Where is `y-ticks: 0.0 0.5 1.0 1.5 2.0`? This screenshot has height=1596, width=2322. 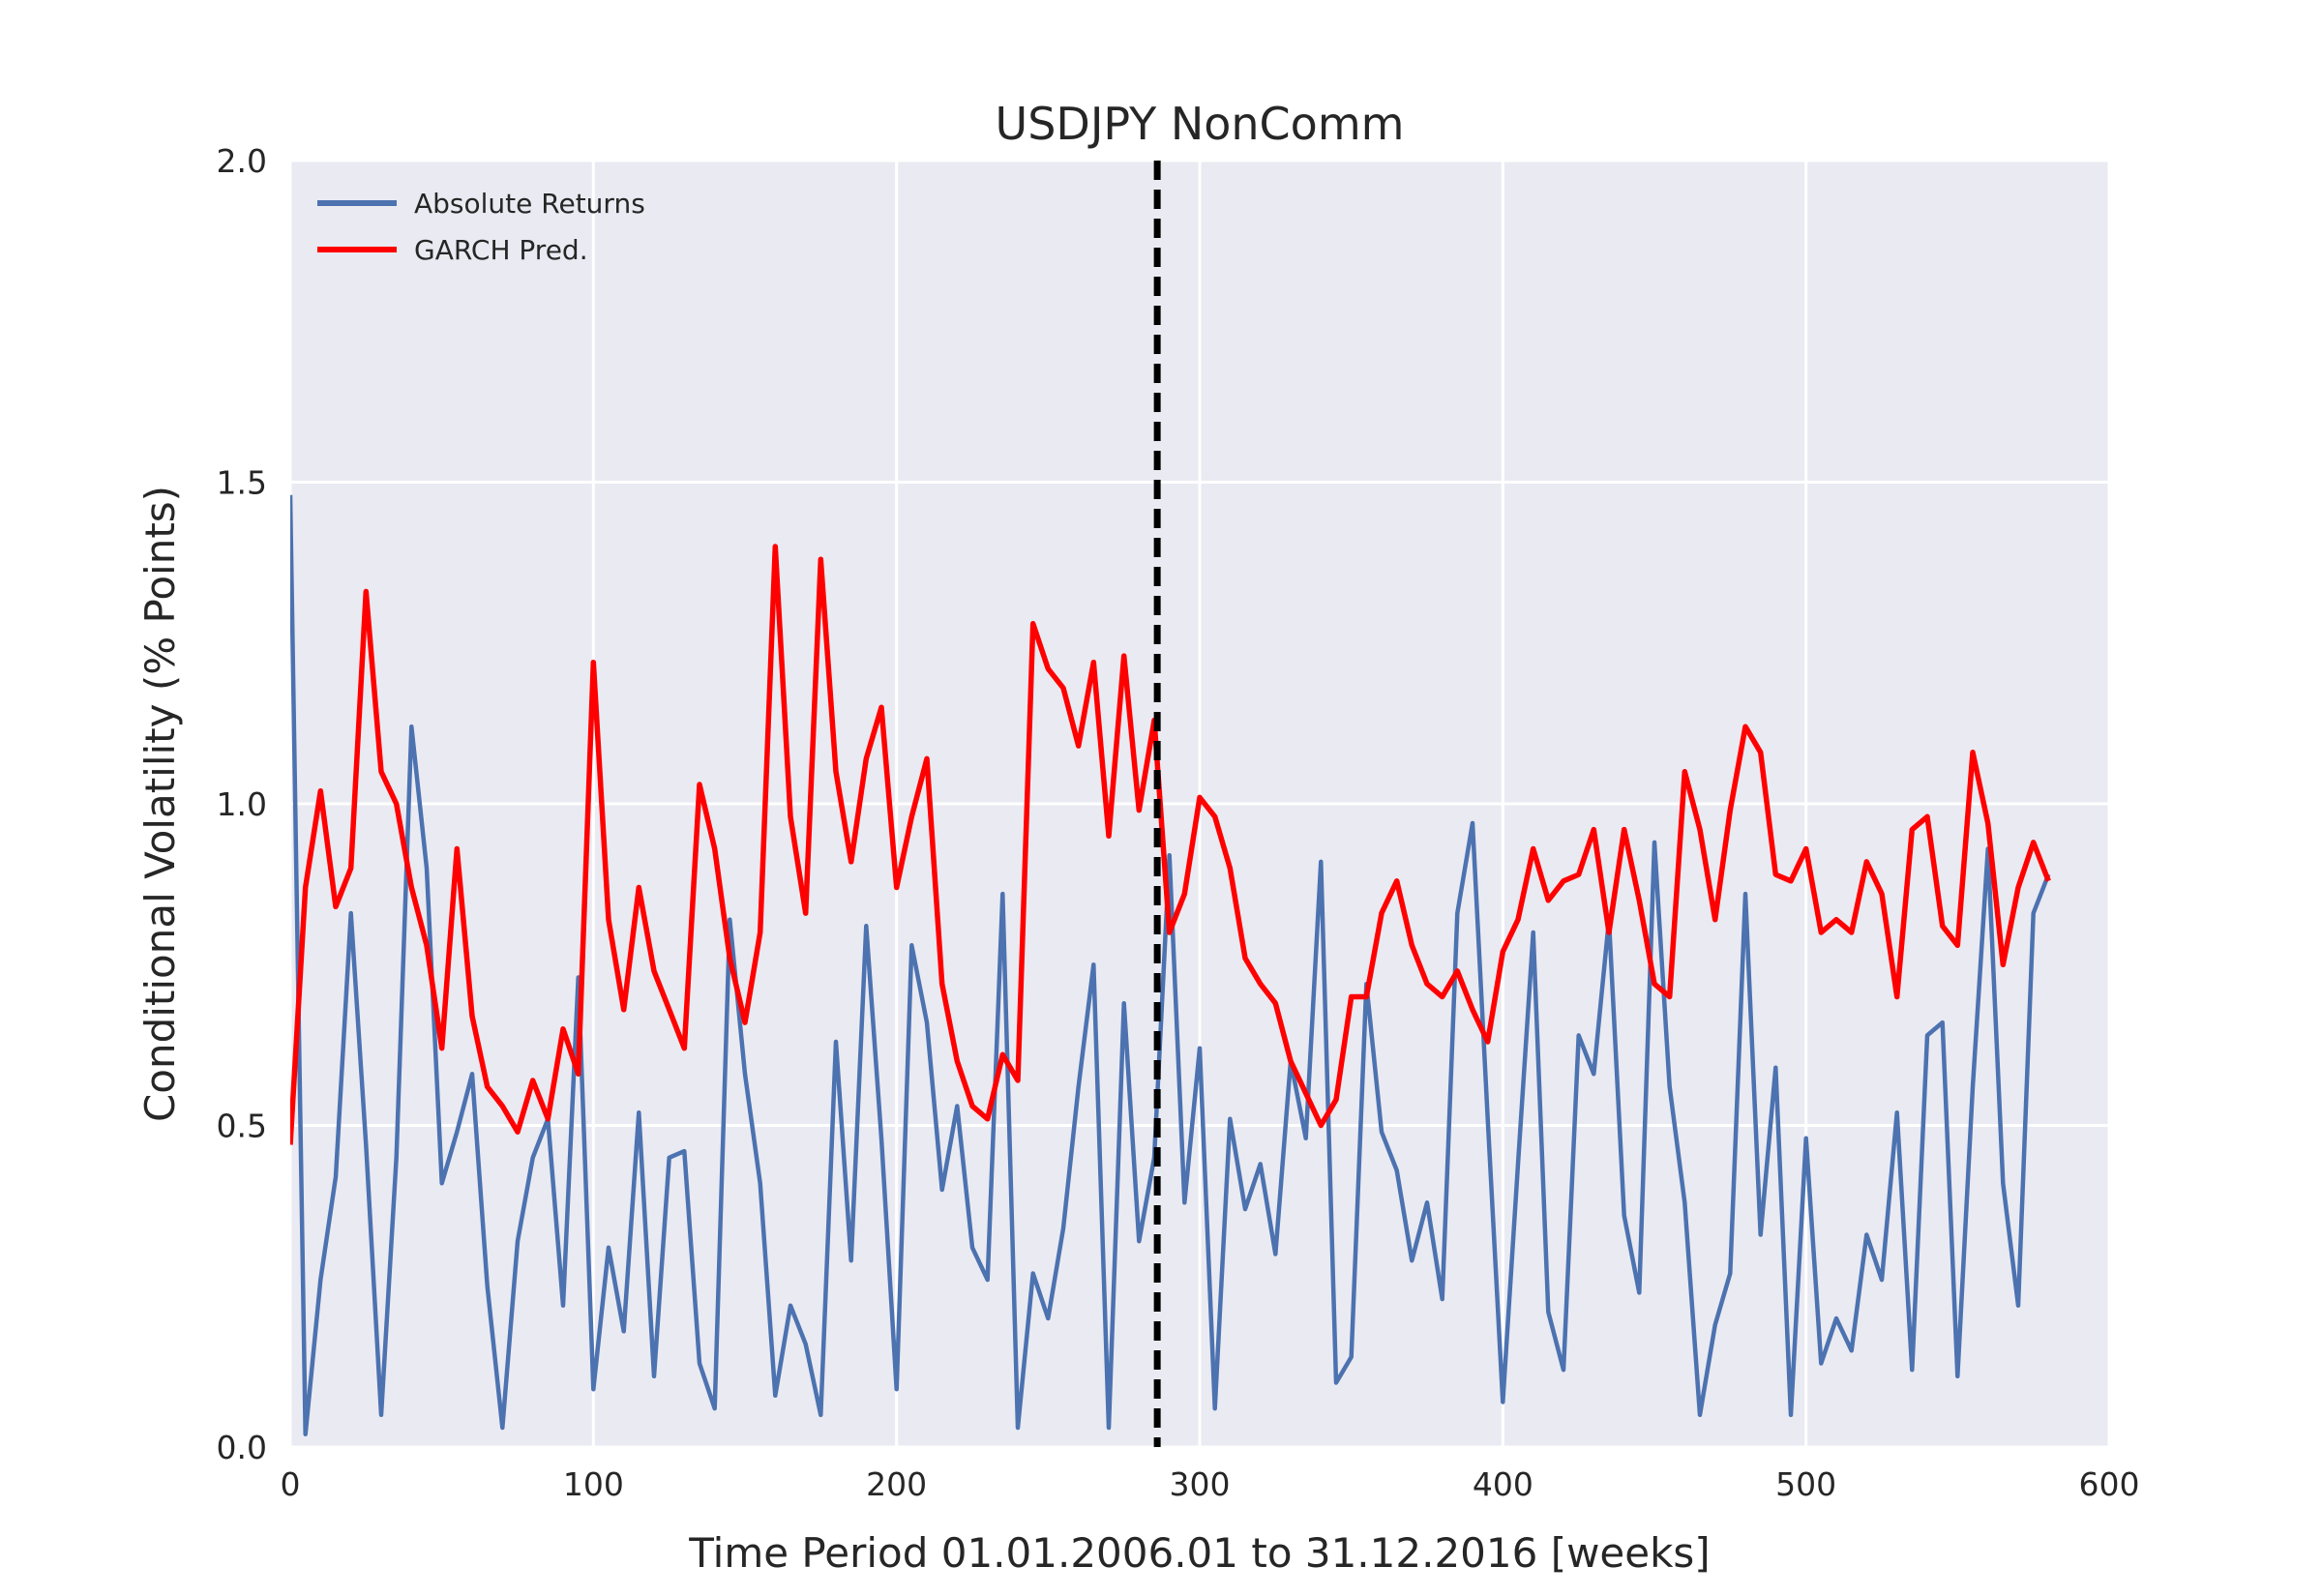 y-ticks: 0.0 0.5 1.0 1.5 2.0 is located at coordinates (242, 804).